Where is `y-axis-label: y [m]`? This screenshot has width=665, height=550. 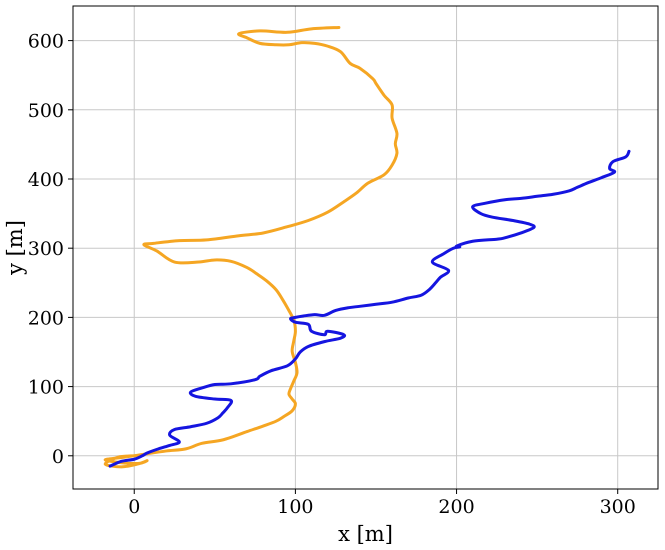
y-axis-label: y [m] is located at coordinates (15, 248).